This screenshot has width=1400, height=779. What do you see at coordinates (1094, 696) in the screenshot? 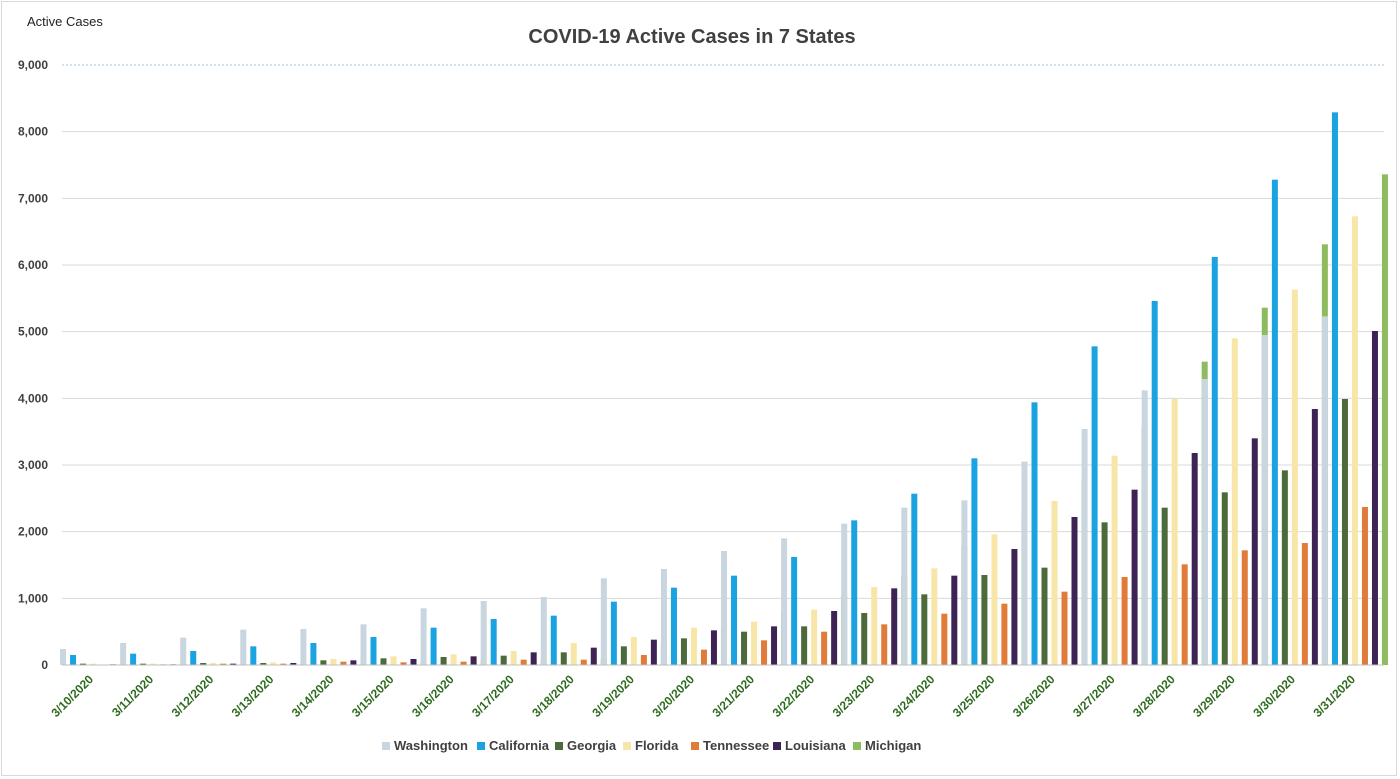
I see `x-tick-label: 3/27/2020` at bounding box center [1094, 696].